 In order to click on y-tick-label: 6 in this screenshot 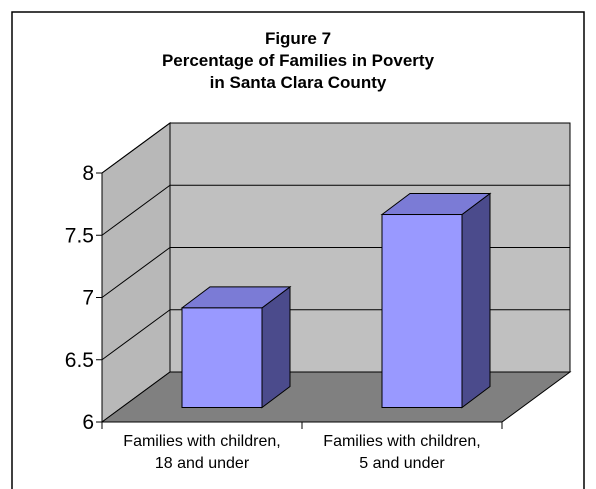, I will do `click(88, 422)`.